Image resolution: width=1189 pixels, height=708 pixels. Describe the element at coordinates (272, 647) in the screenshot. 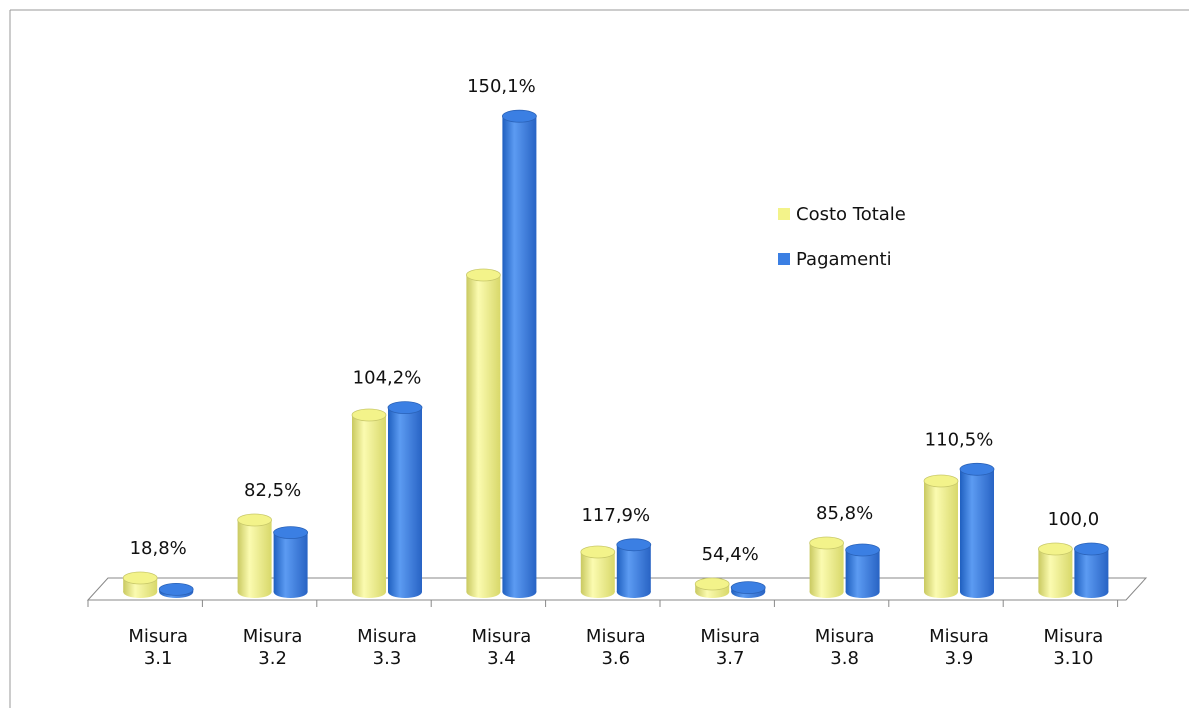

I see `x-tick-label: Misura 3.2` at that location.